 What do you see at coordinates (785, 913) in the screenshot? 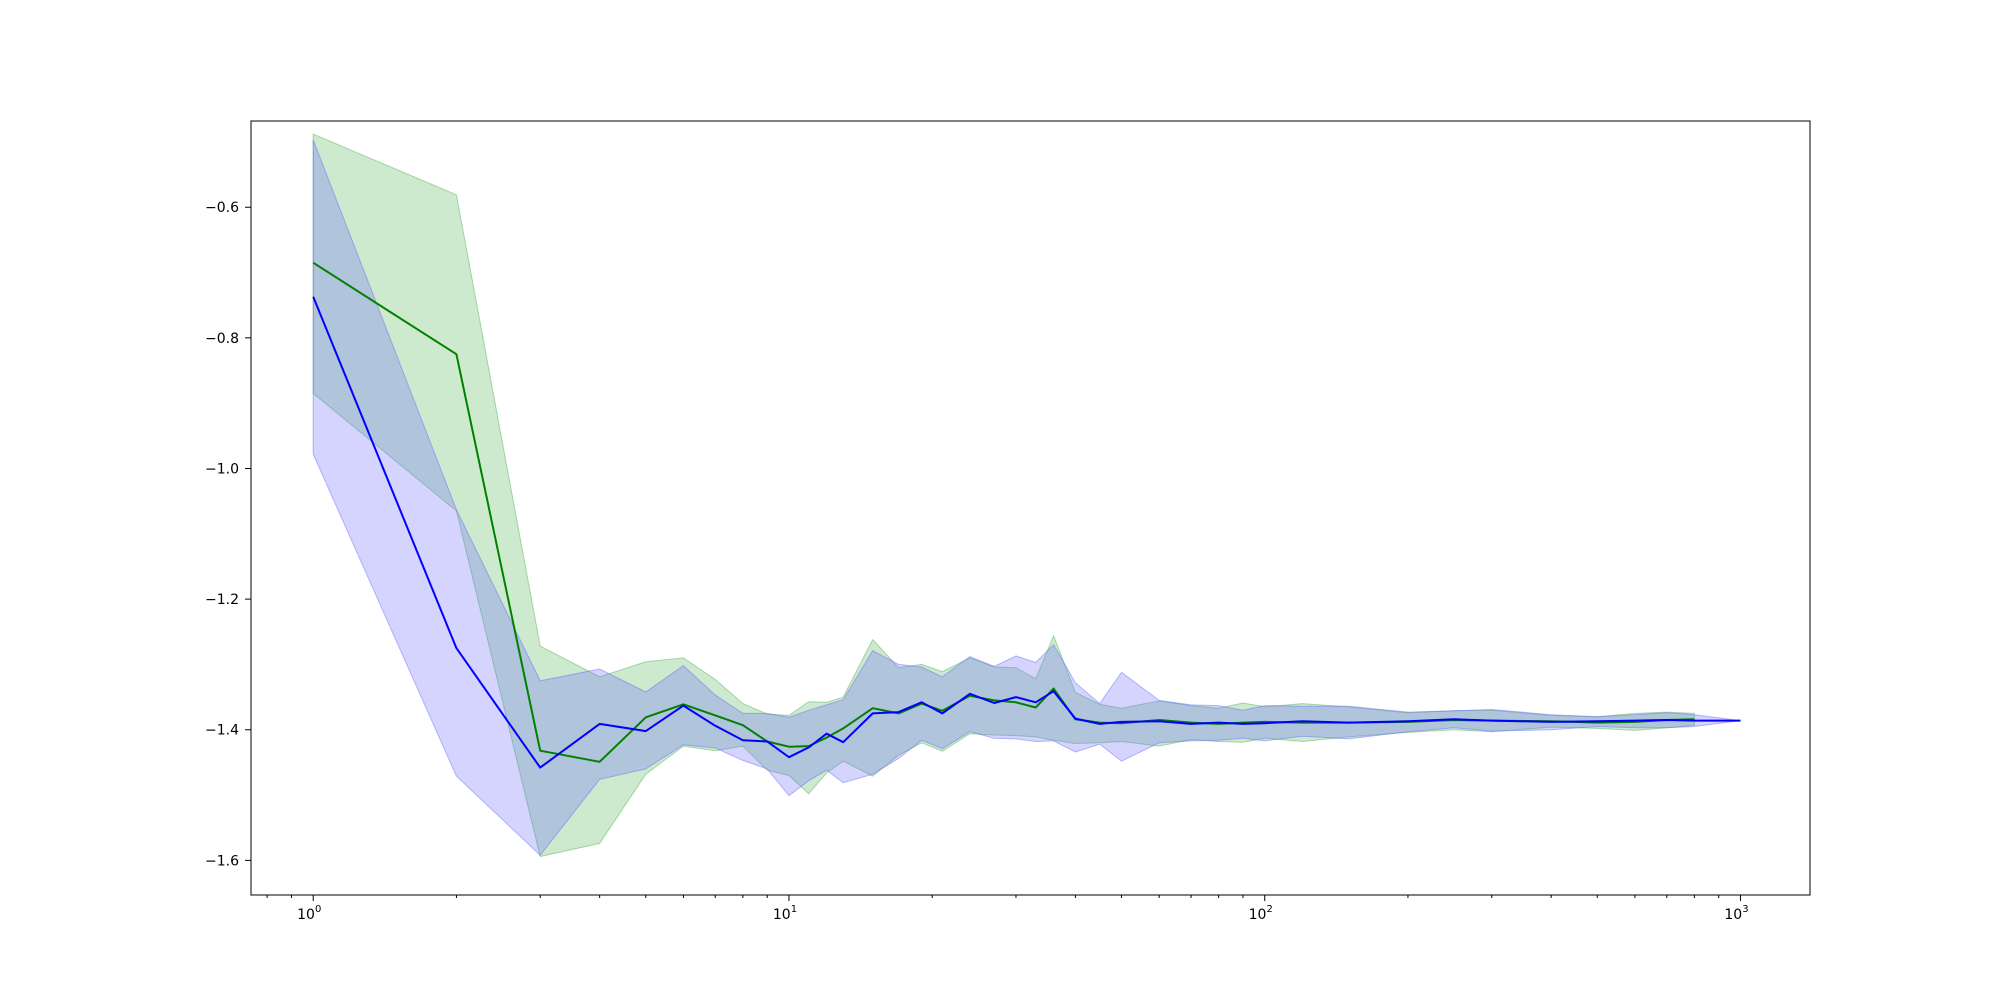
I see `x-tick-label: 10¹` at bounding box center [785, 913].